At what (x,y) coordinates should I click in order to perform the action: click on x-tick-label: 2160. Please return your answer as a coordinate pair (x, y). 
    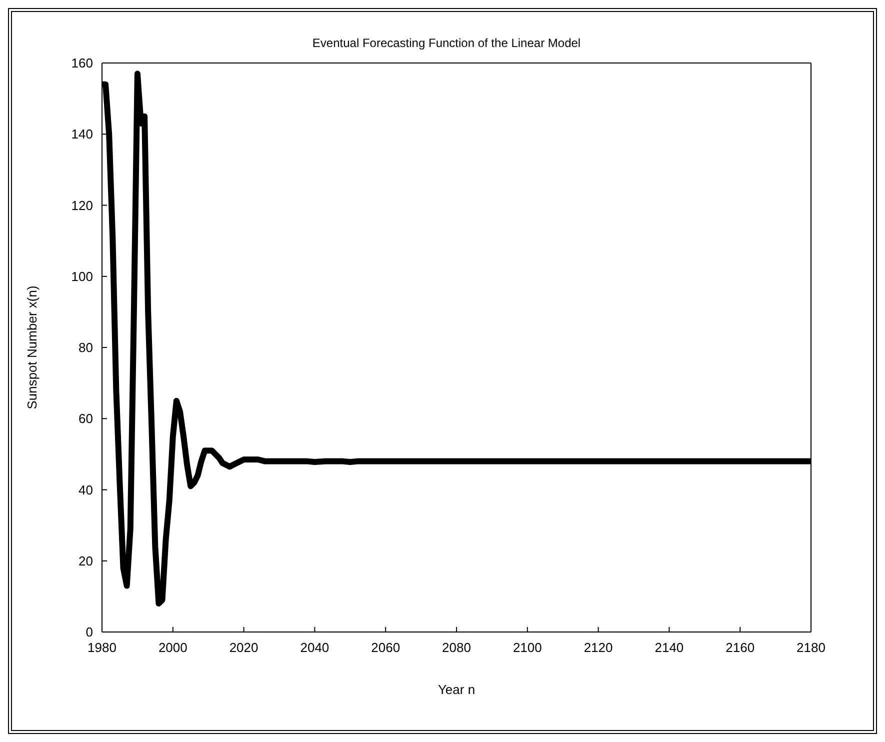
    Looking at the image, I should click on (740, 648).